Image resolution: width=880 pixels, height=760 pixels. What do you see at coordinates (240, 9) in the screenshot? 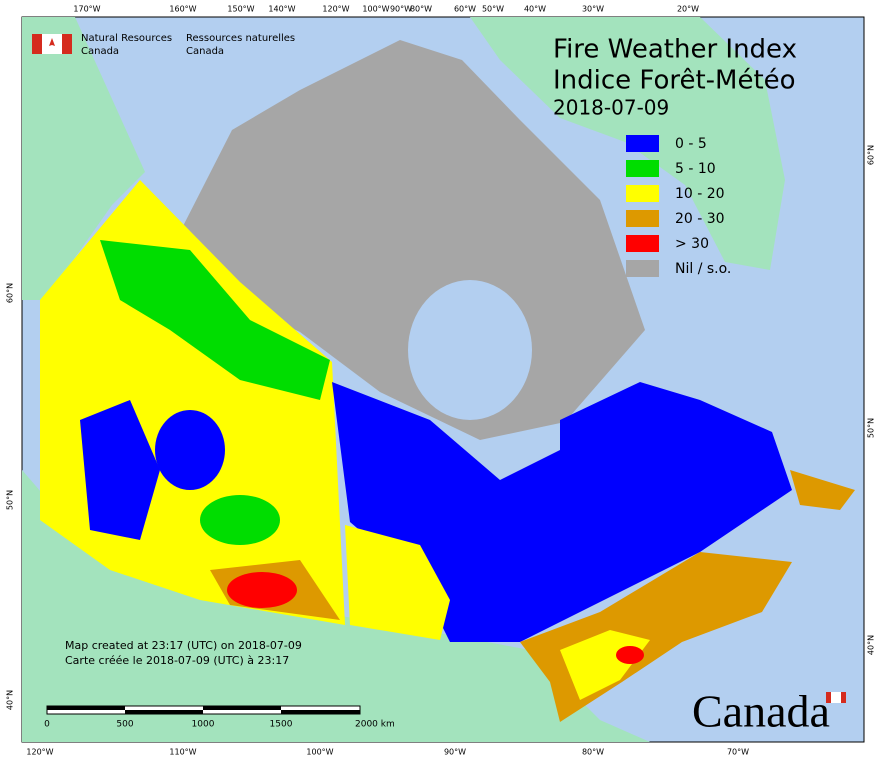
I see `longitude-label: 150°W` at bounding box center [240, 9].